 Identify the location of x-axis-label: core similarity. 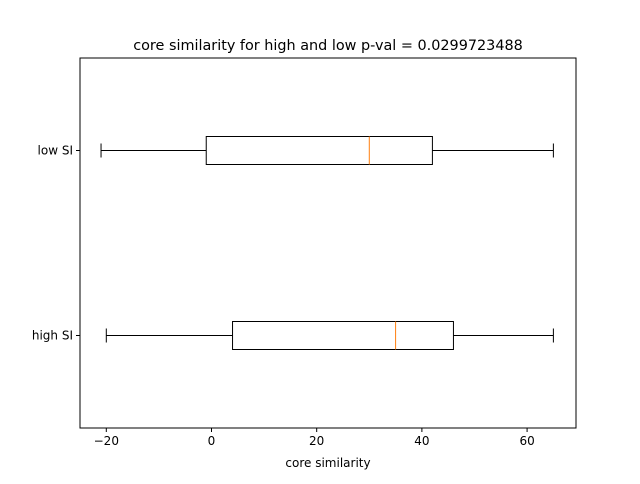
(327, 463).